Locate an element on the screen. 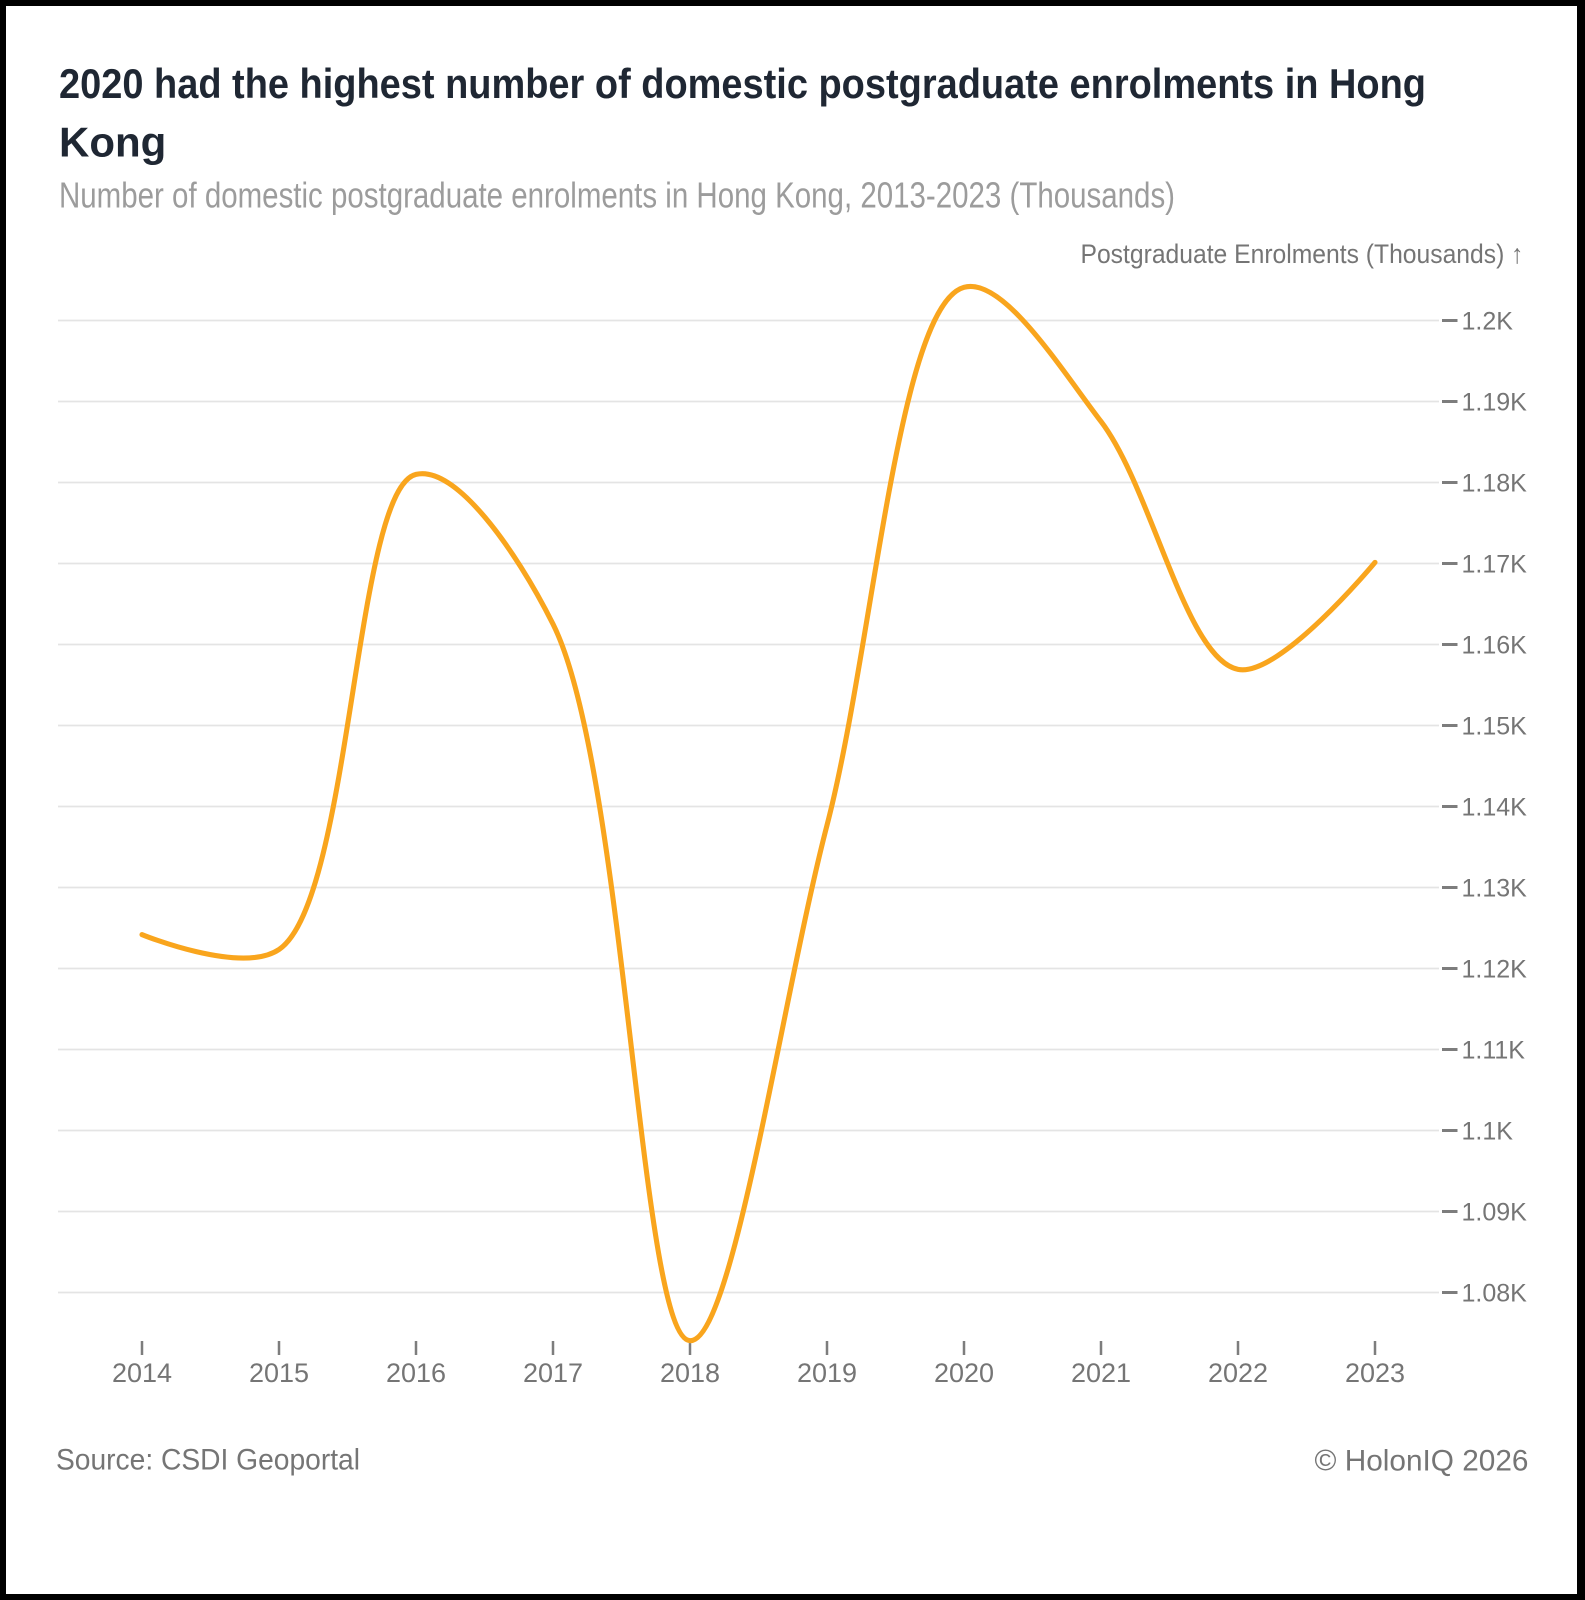 The width and height of the screenshot is (1585, 1600). svg-text: 2023 is located at coordinates (1375, 1373).